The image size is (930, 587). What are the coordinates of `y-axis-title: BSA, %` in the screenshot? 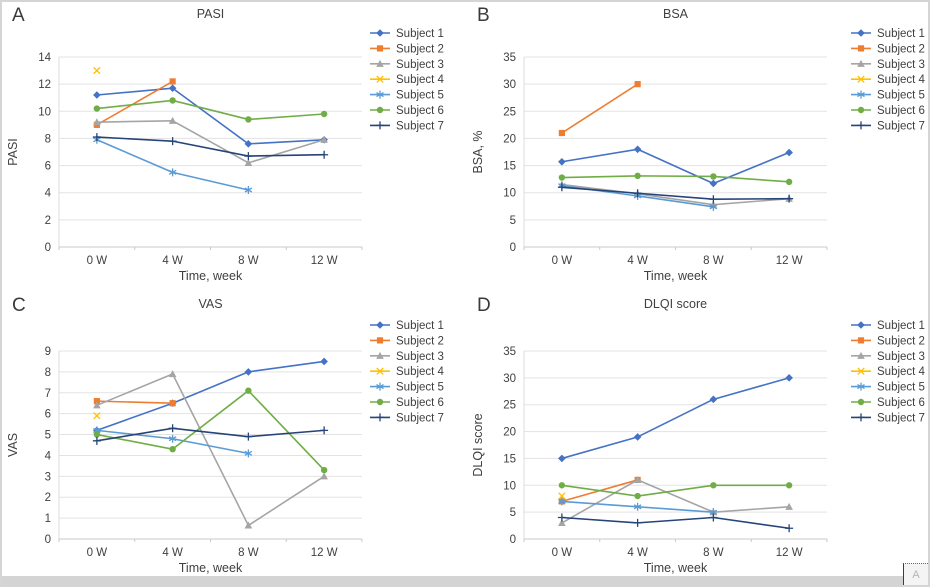 It's located at (478, 151).